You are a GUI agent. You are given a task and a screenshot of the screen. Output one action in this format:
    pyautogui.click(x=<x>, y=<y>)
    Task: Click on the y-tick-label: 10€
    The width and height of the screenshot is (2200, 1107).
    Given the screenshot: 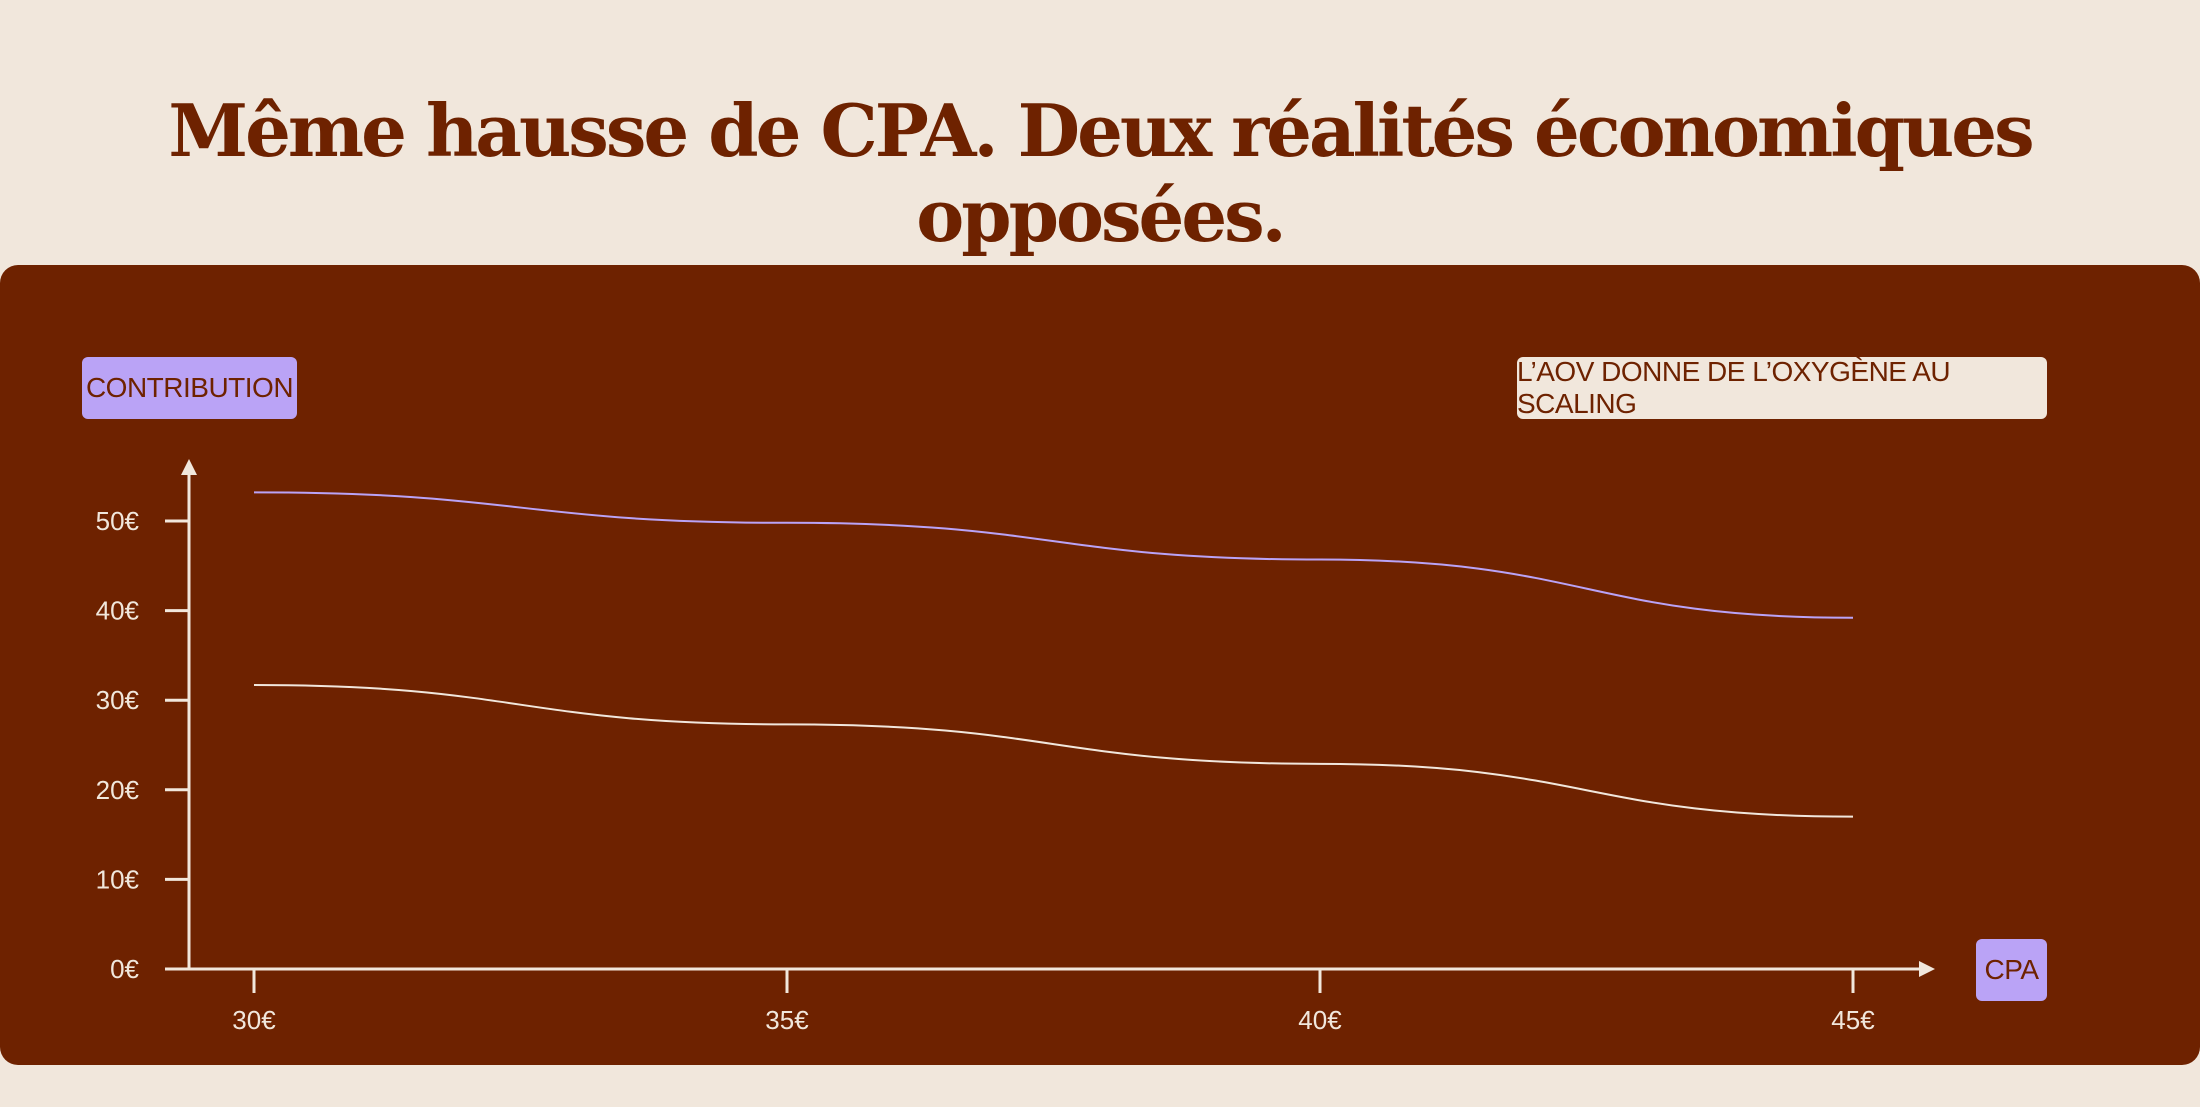 What is the action you would take?
    pyautogui.click(x=118, y=879)
    